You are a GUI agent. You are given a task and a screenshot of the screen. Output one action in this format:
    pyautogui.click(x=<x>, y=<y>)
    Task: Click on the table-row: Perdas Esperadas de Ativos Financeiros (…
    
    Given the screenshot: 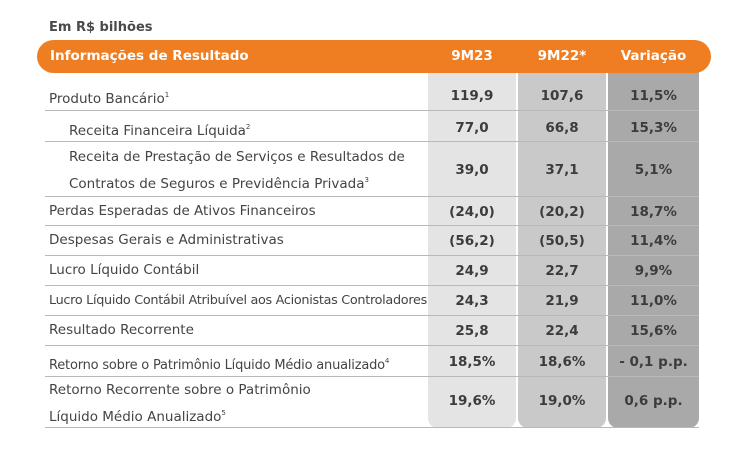 What is the action you would take?
    pyautogui.click(x=372, y=211)
    